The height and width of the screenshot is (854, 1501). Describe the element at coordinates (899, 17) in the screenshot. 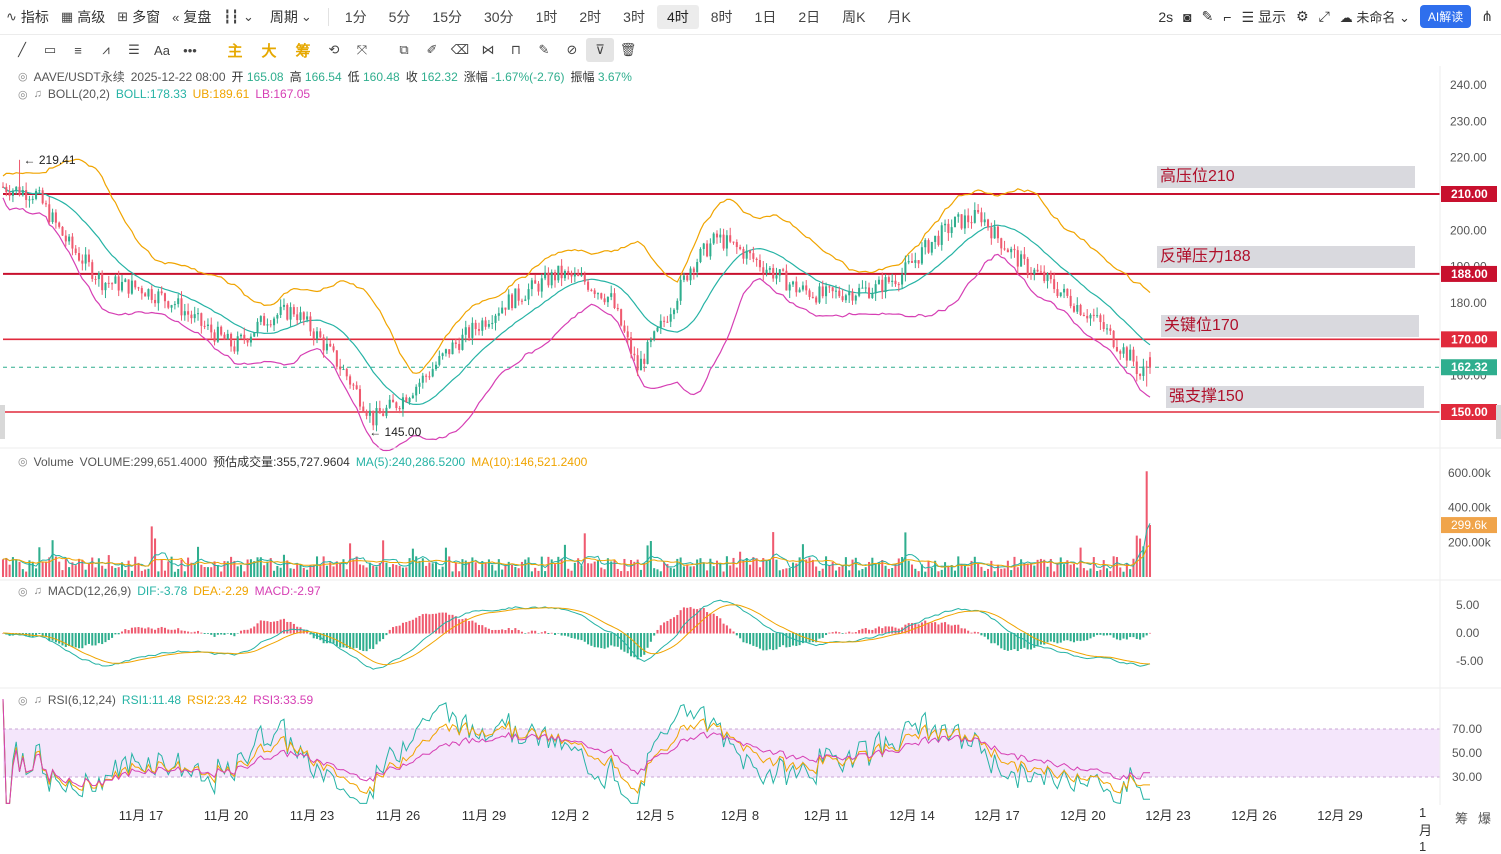

I see `interval-tab: 月K` at that location.